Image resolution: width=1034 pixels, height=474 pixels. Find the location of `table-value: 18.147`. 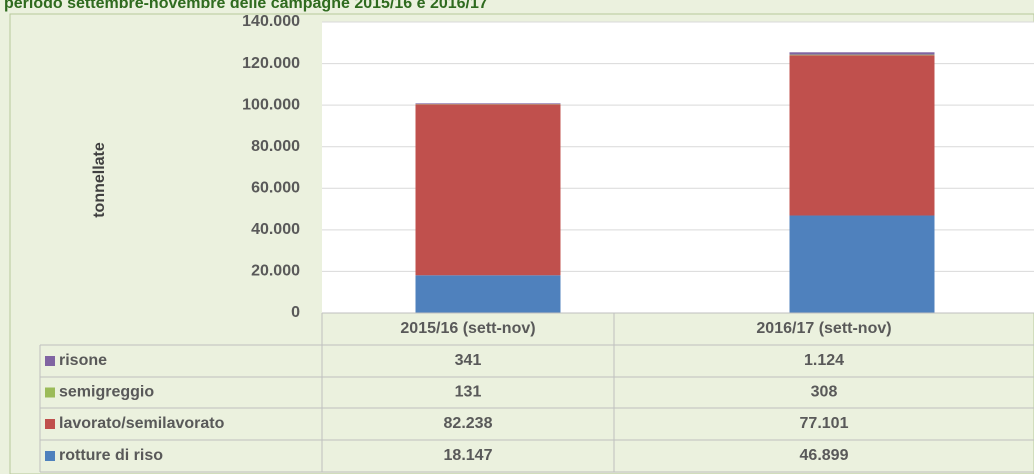

table-value: 18.147 is located at coordinates (468, 455).